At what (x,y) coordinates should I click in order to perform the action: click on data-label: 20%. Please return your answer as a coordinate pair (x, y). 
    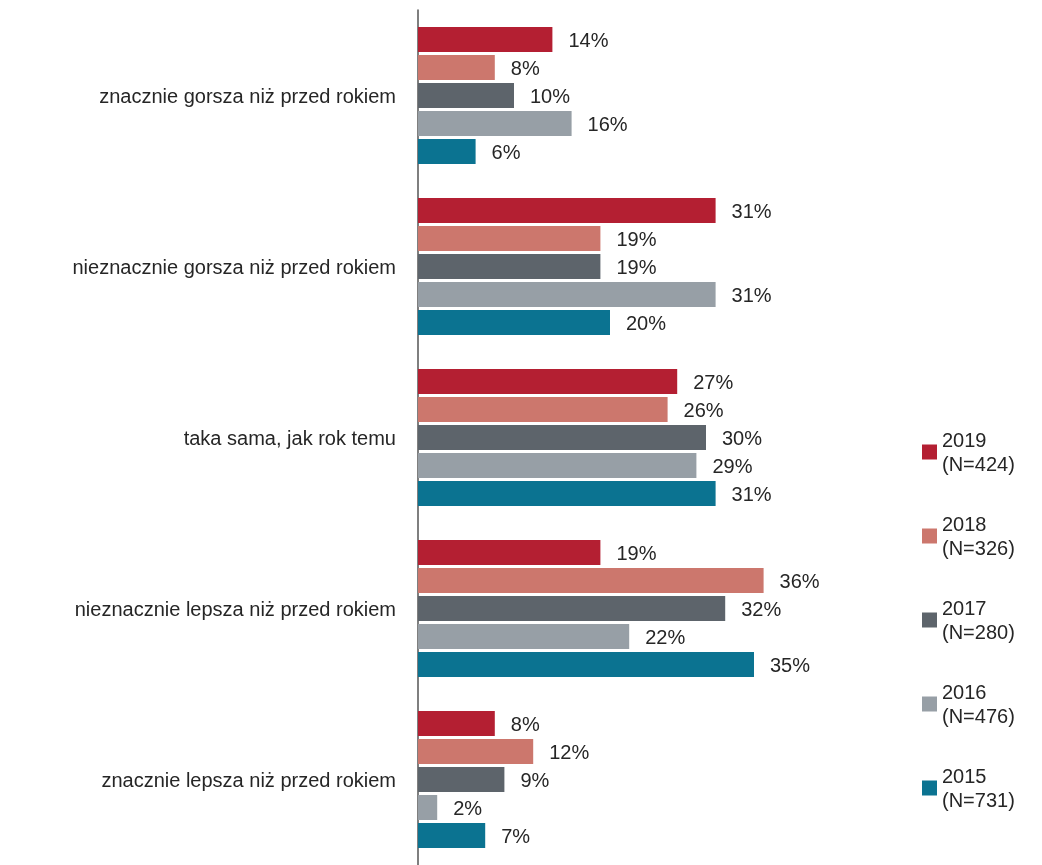
    Looking at the image, I should click on (646, 322).